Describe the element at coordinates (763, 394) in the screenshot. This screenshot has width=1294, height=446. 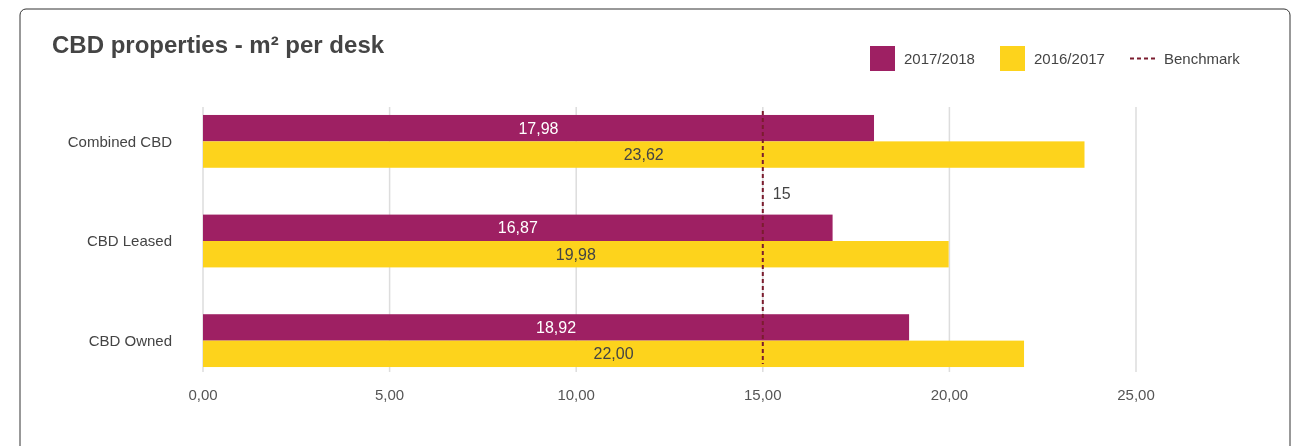
I see `x-tick-label: 15,00` at that location.